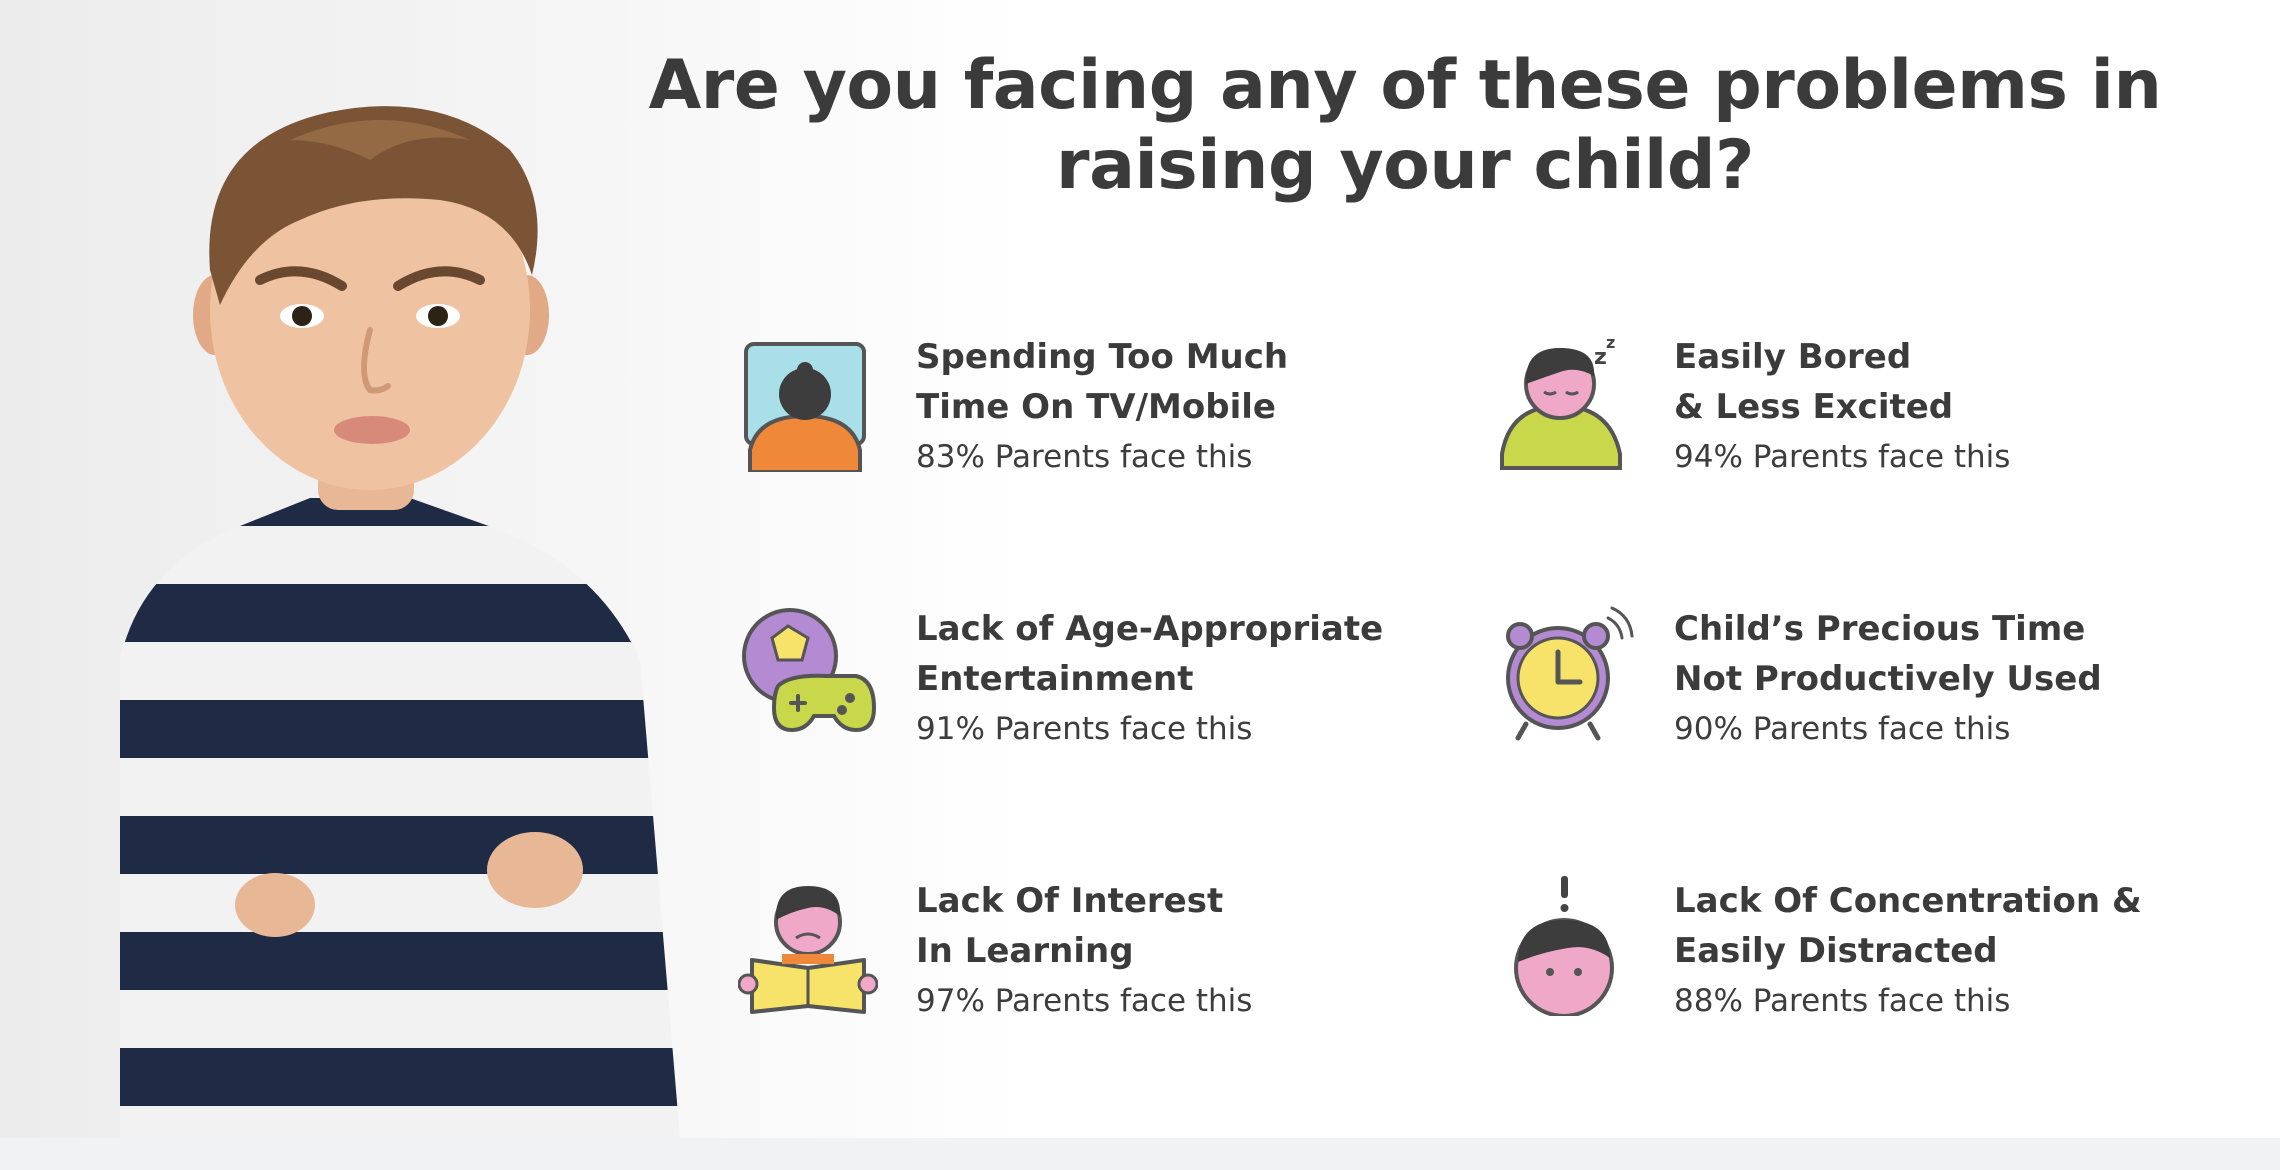 Image resolution: width=2280 pixels, height=1170 pixels. What do you see at coordinates (1140, 1154) in the screenshot?
I see `footer-strip` at bounding box center [1140, 1154].